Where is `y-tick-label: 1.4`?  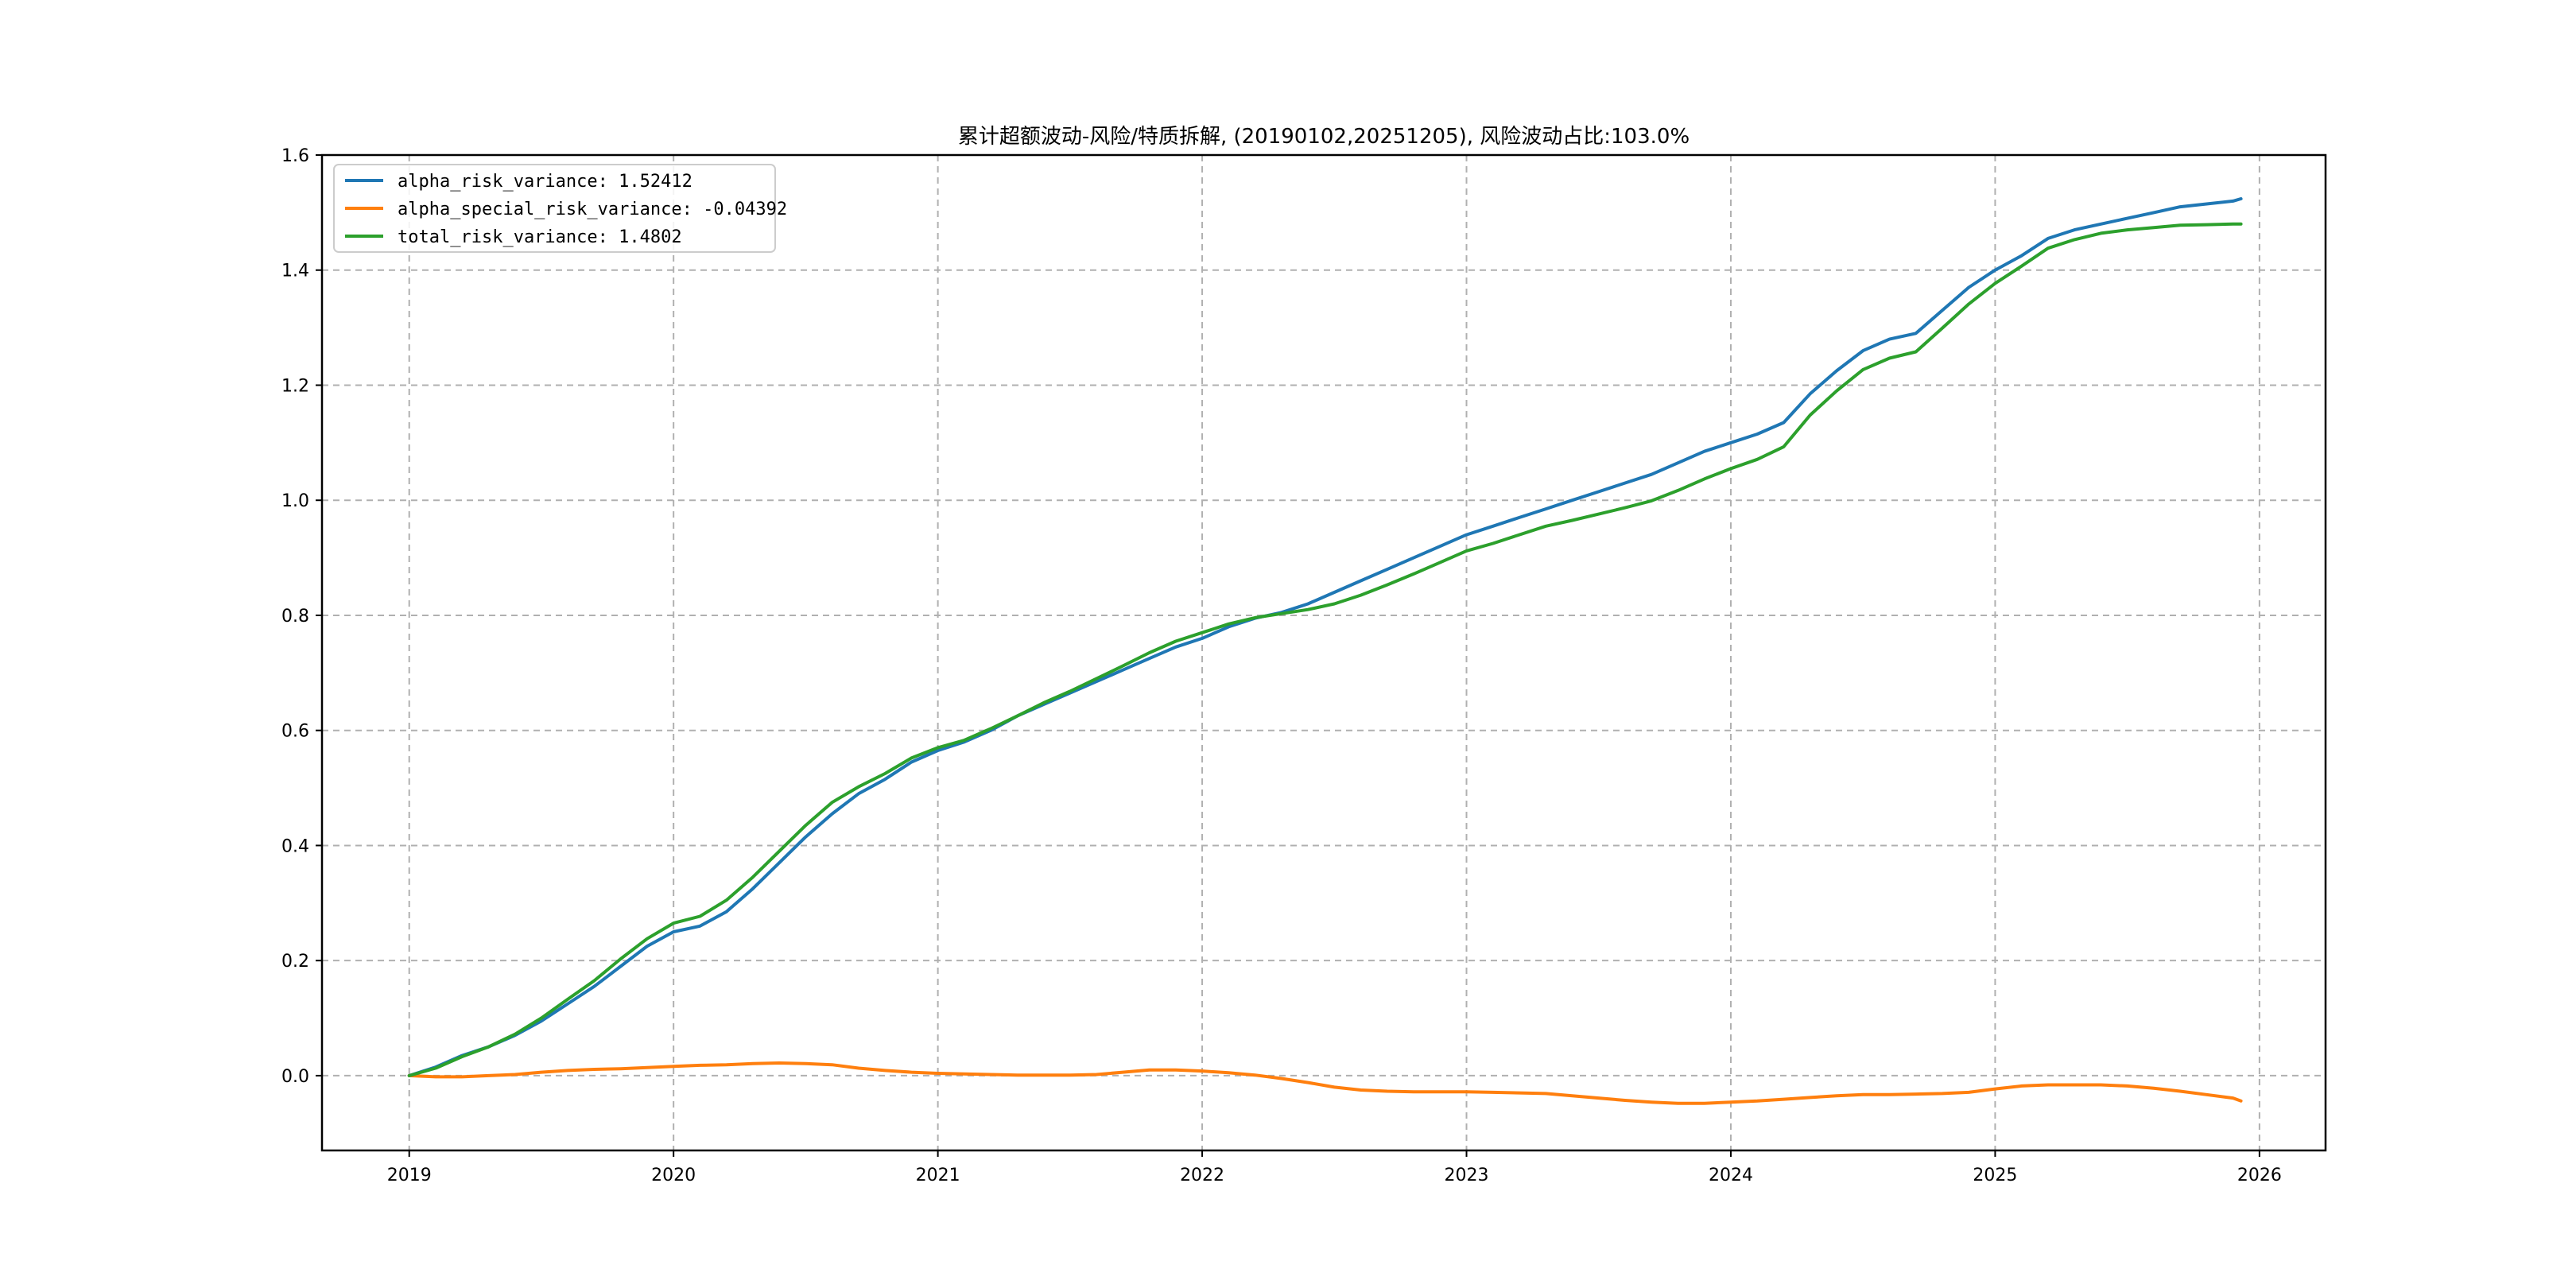 y-tick-label: 1.4 is located at coordinates (295, 271).